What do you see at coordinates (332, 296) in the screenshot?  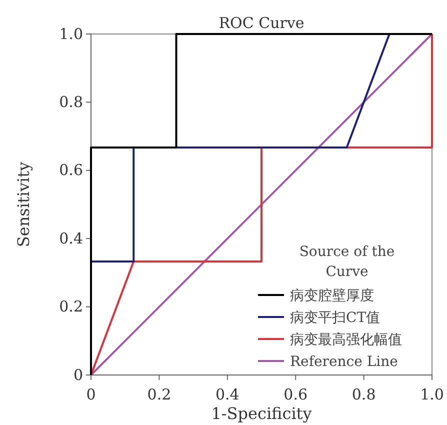 I see `legend-label: 病变腔壁厚度` at bounding box center [332, 296].